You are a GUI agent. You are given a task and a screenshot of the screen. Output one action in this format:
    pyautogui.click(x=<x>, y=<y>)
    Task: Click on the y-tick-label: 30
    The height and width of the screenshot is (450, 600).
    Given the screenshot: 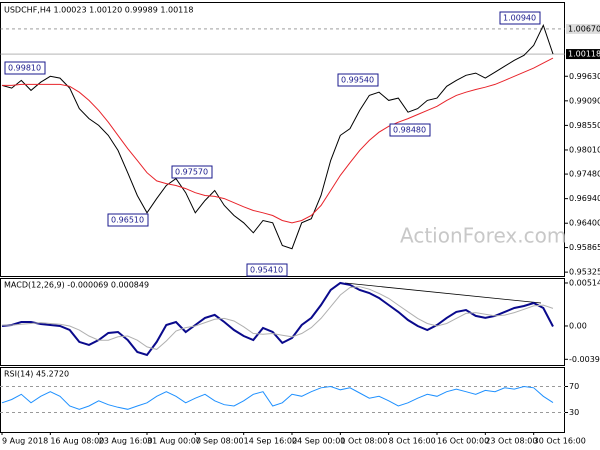 What is the action you would take?
    pyautogui.click(x=574, y=412)
    